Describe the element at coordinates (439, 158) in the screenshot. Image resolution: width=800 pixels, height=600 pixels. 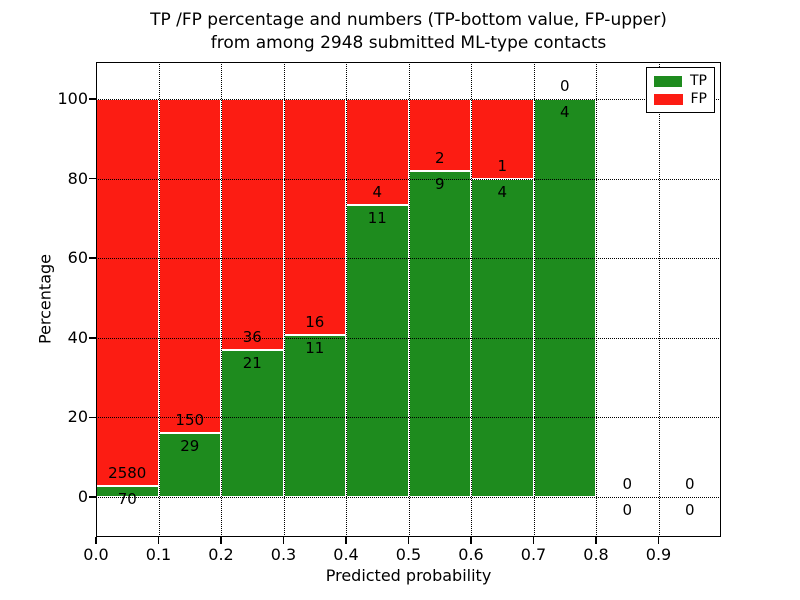
I see `fp-count-label: 2` at that location.